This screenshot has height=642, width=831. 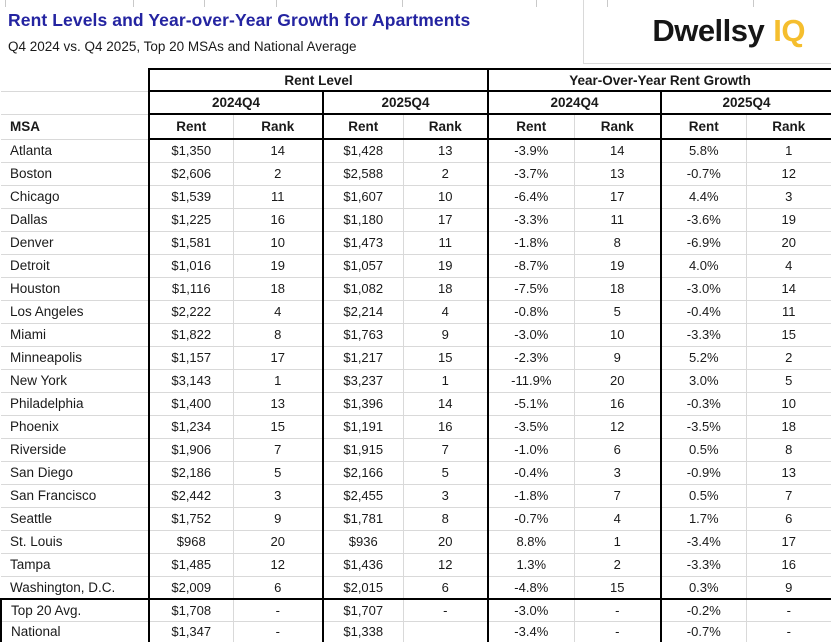 What do you see at coordinates (190, 610) in the screenshot?
I see `value-cell: $1,708` at bounding box center [190, 610].